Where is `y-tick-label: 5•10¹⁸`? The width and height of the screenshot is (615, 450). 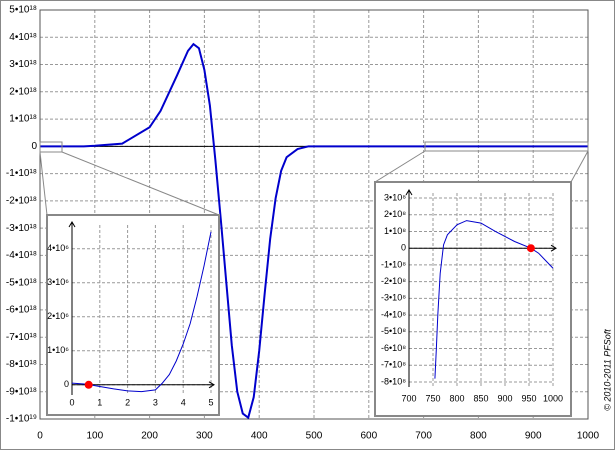 y-tick-label: 5•10¹⁸ is located at coordinates (23, 10).